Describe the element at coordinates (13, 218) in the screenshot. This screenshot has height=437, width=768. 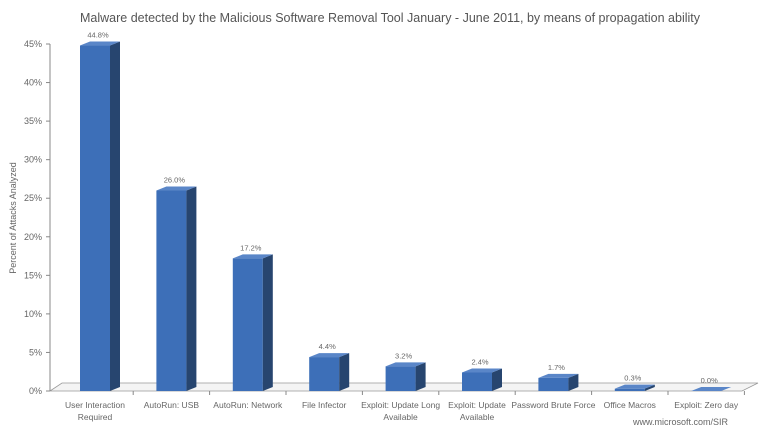
I see `y-axis-label: Percent of Attacks Analyzed` at that location.